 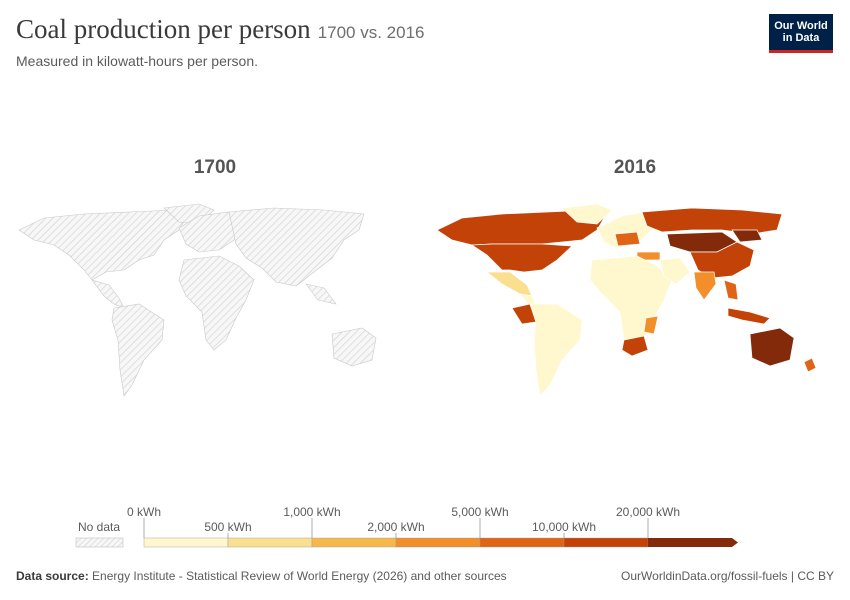 What do you see at coordinates (137, 61) in the screenshot?
I see `chart-subtitle: Measured in kilowatt-hours per person.` at bounding box center [137, 61].